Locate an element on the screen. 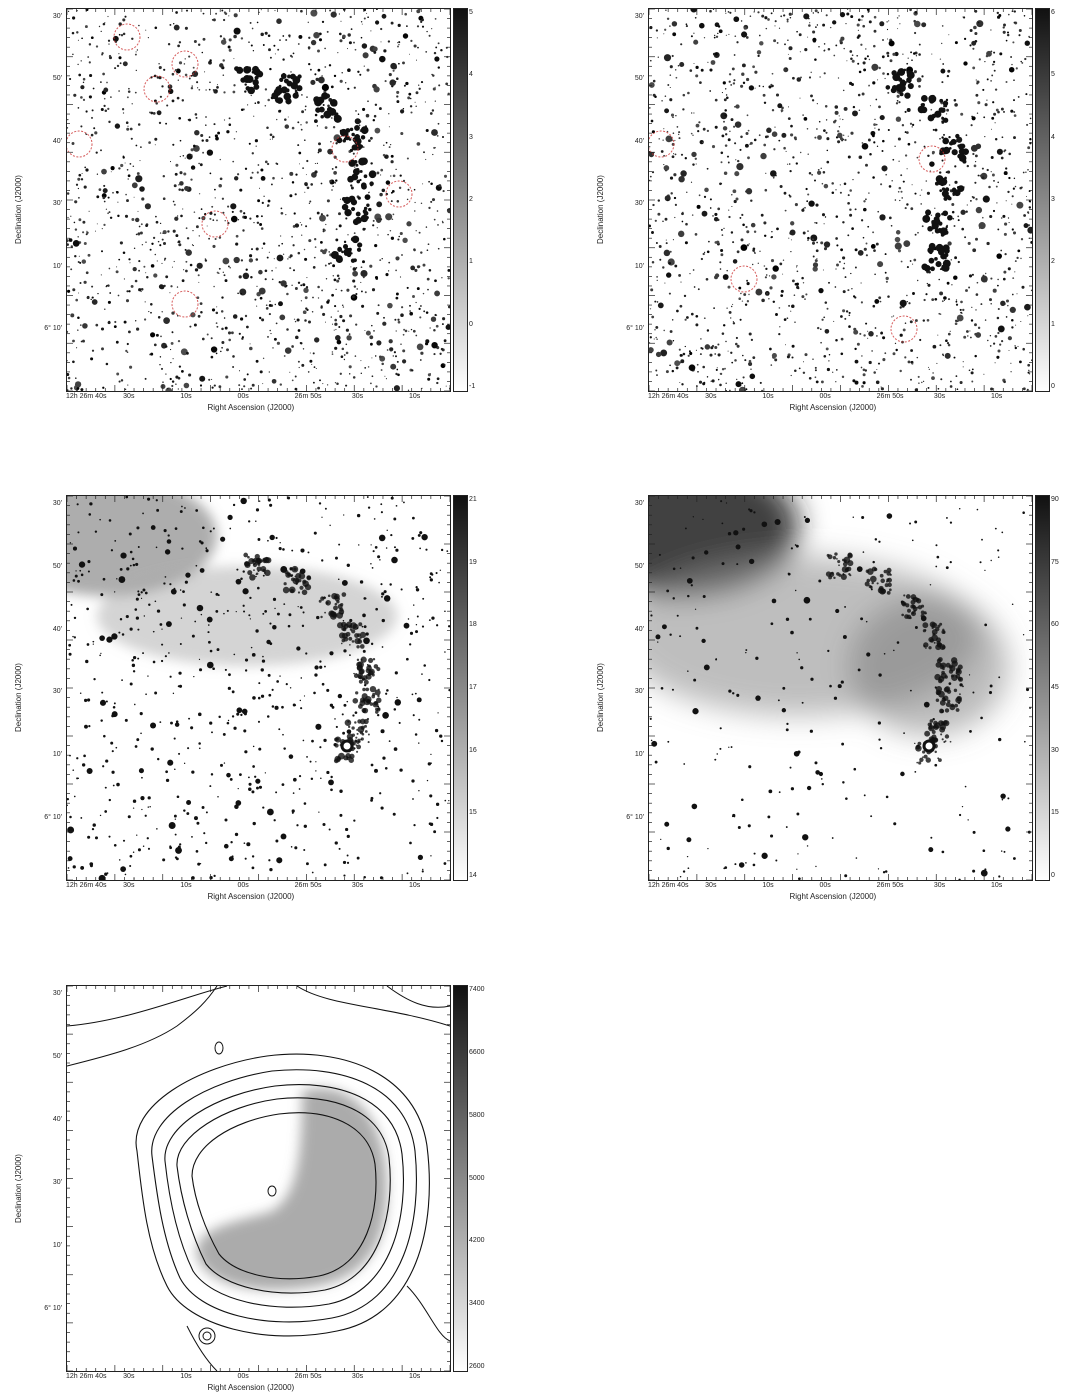  colorbar-tick-label: 4200 is located at coordinates (477, 1241).